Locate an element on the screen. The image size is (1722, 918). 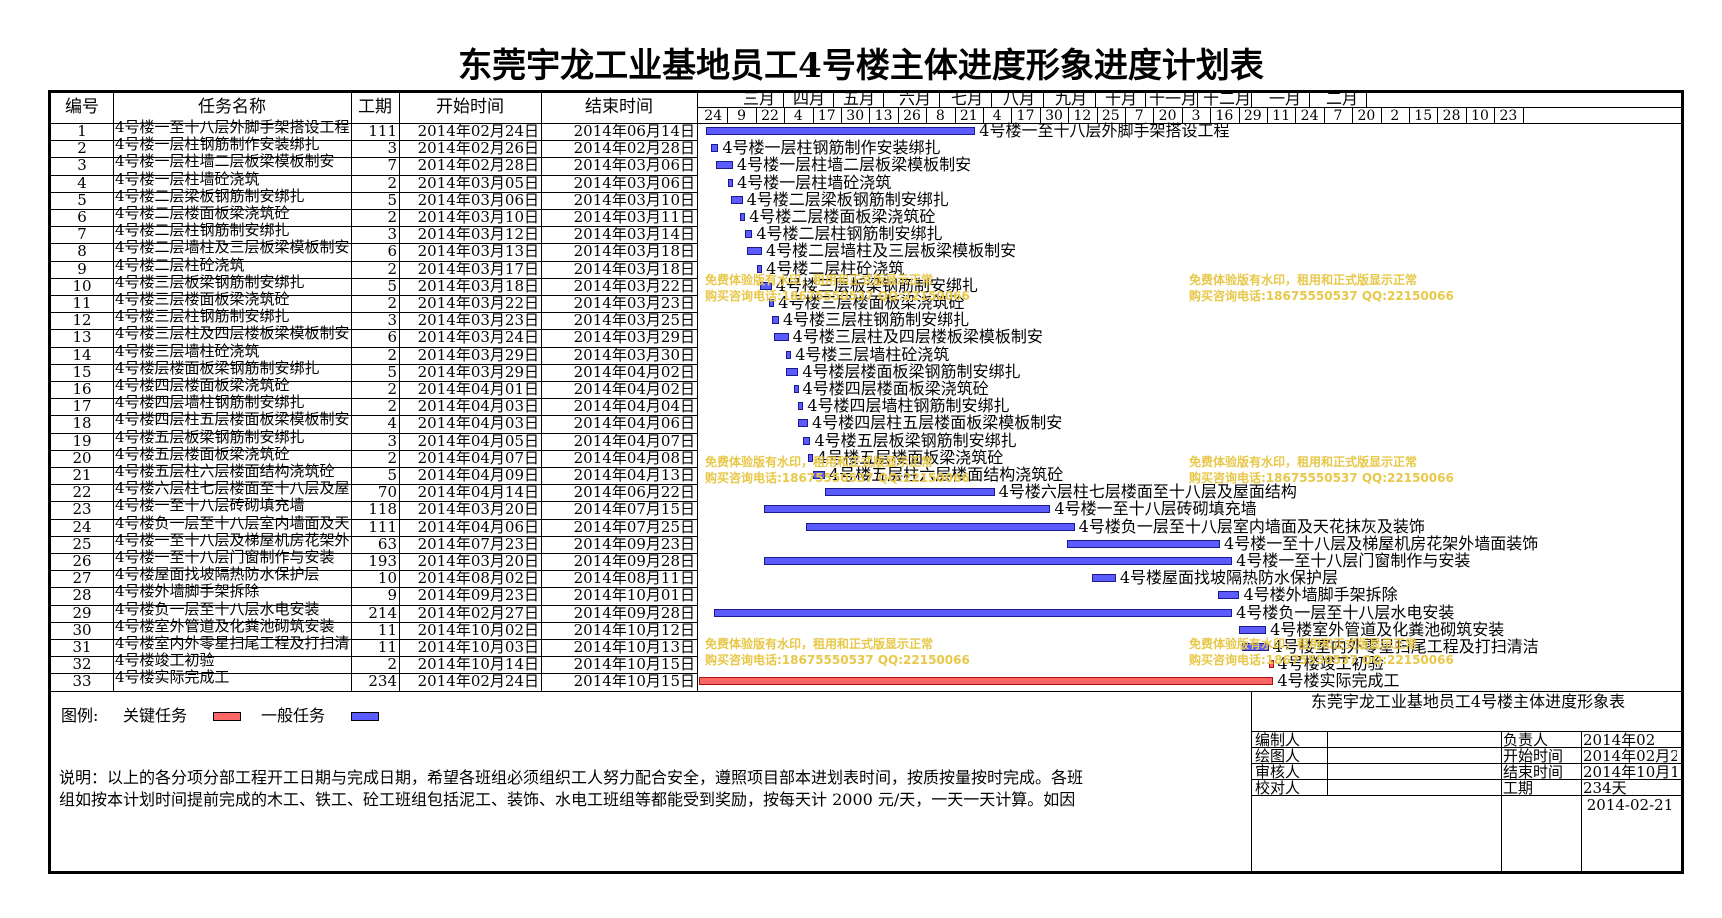
task-name: 4号楼一至十八层门窗制作与安装 is located at coordinates (225, 557).